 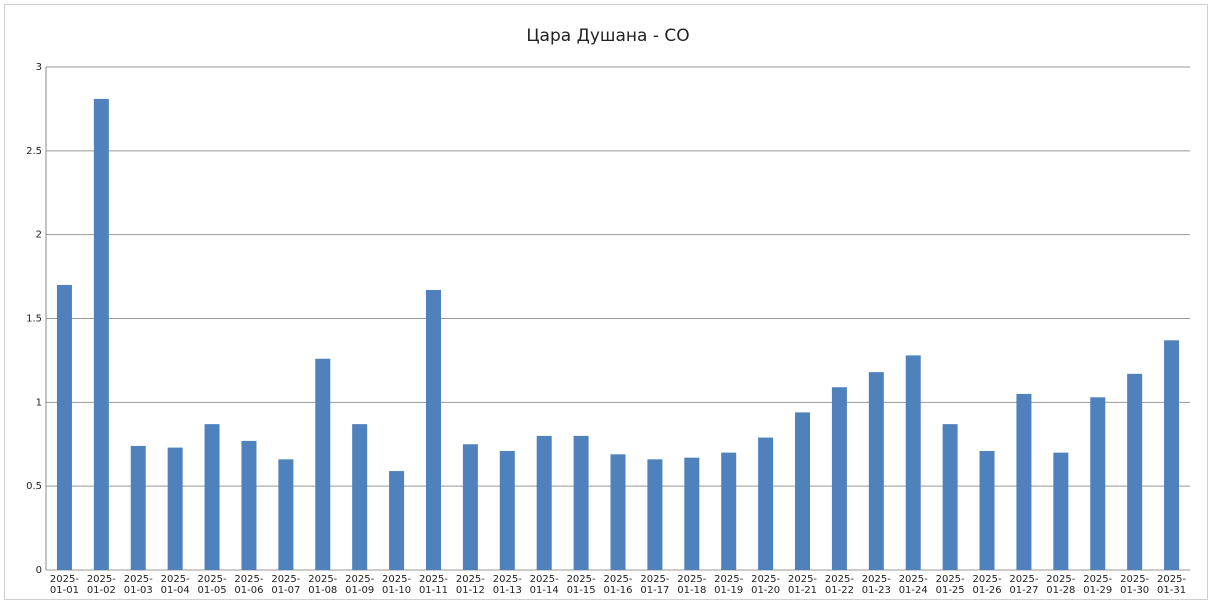 What do you see at coordinates (212, 585) in the screenshot?
I see `x-tick-label: 2025-01-05` at bounding box center [212, 585].